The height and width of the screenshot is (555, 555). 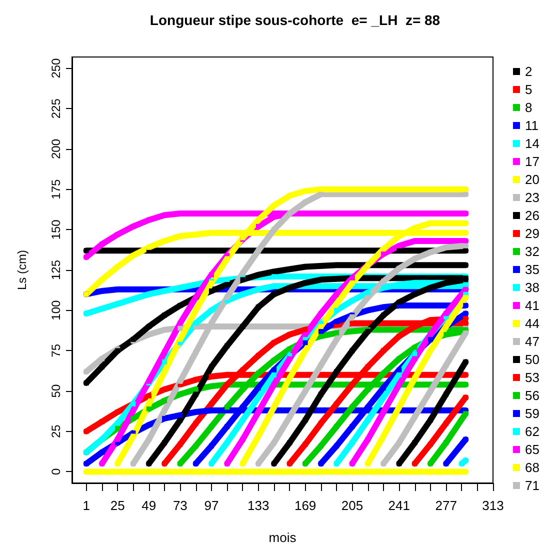 What do you see at coordinates (259, 505) in the screenshot?
I see `x-tick-label: 133` at bounding box center [259, 505].